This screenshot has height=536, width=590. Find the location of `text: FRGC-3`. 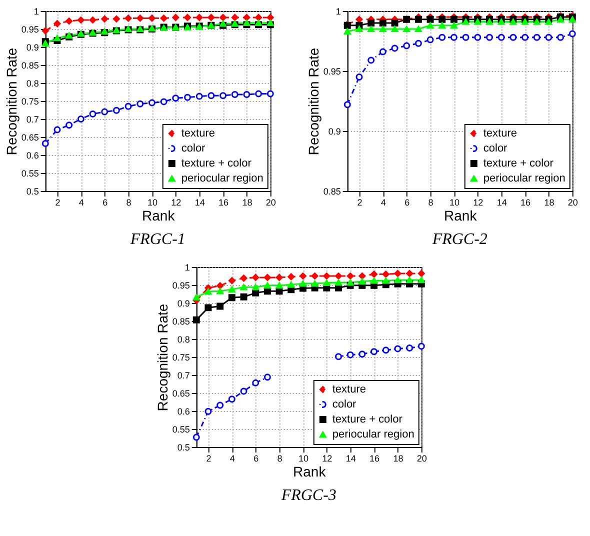

text: FRGC-3 is located at coordinates (308, 495).